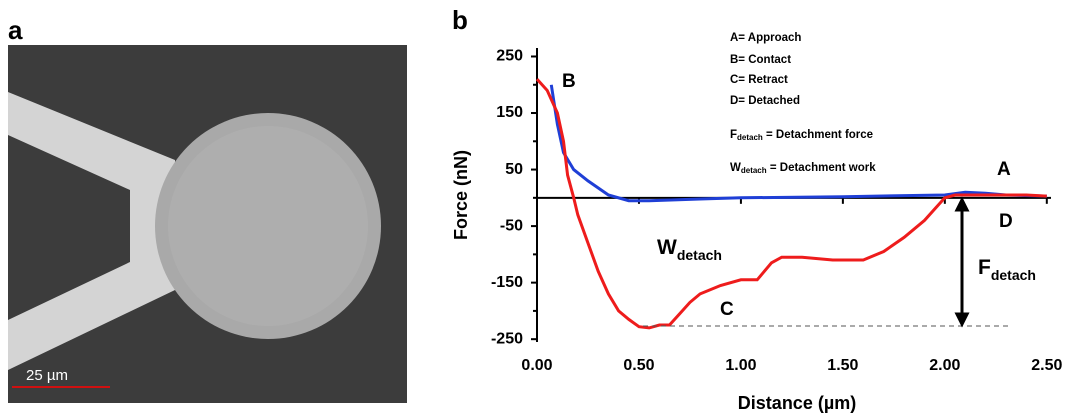  Describe the element at coordinates (47, 375) in the screenshot. I see `scale-bar-label: 25 µm` at that location.